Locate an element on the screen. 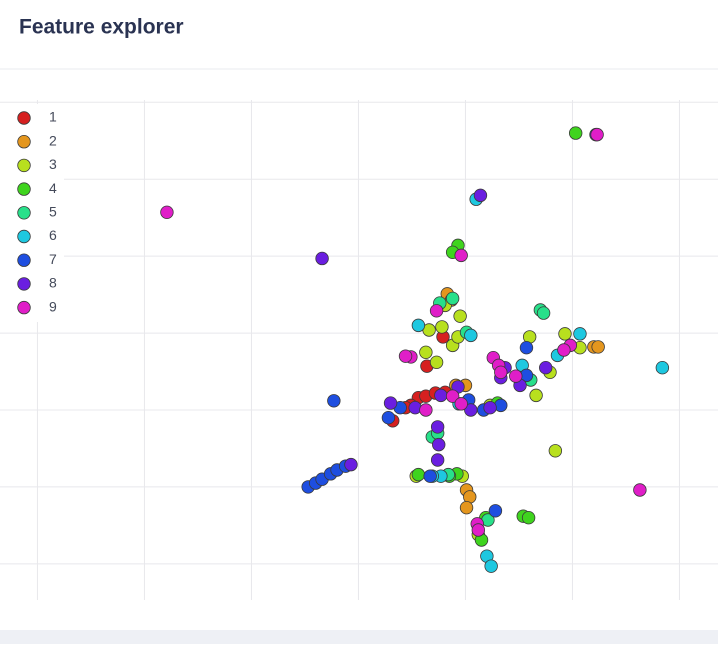 This screenshot has width=718, height=649. footer-band is located at coordinates (359, 637).